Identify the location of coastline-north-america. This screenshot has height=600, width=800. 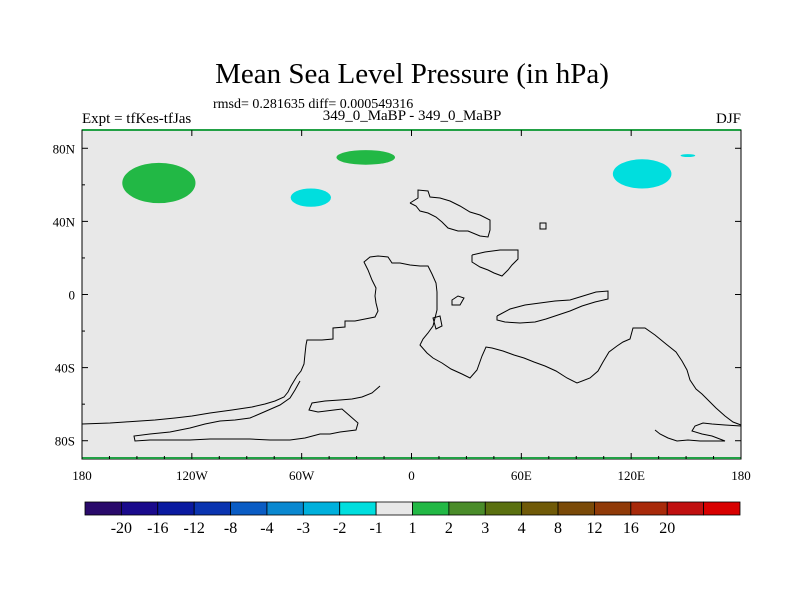
(450, 213).